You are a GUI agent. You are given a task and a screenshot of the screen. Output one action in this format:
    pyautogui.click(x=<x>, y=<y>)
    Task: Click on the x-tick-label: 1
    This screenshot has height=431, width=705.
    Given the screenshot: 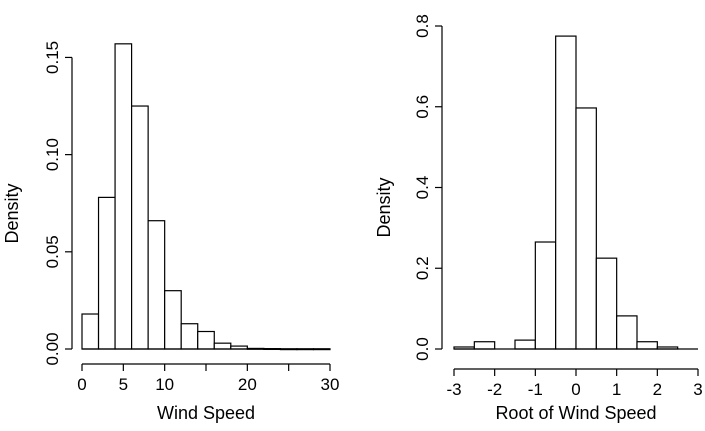 What is the action you would take?
    pyautogui.click(x=616, y=389)
    